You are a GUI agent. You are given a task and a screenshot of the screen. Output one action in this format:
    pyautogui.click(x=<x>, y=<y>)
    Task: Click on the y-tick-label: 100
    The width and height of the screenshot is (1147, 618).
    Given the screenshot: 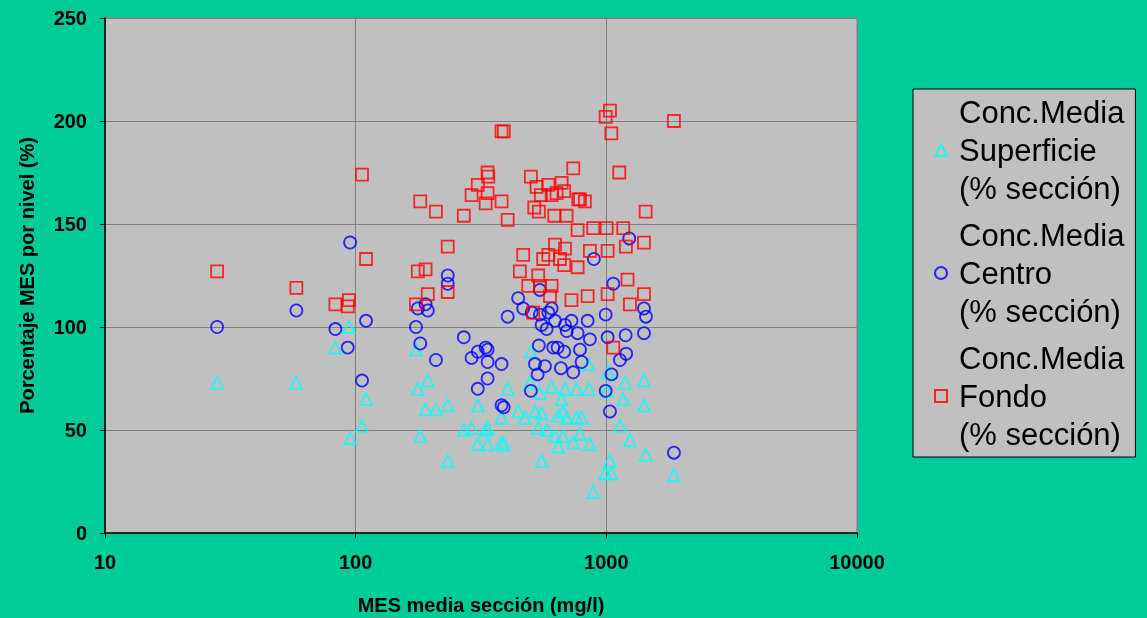 What is the action you would take?
    pyautogui.click(x=70, y=327)
    